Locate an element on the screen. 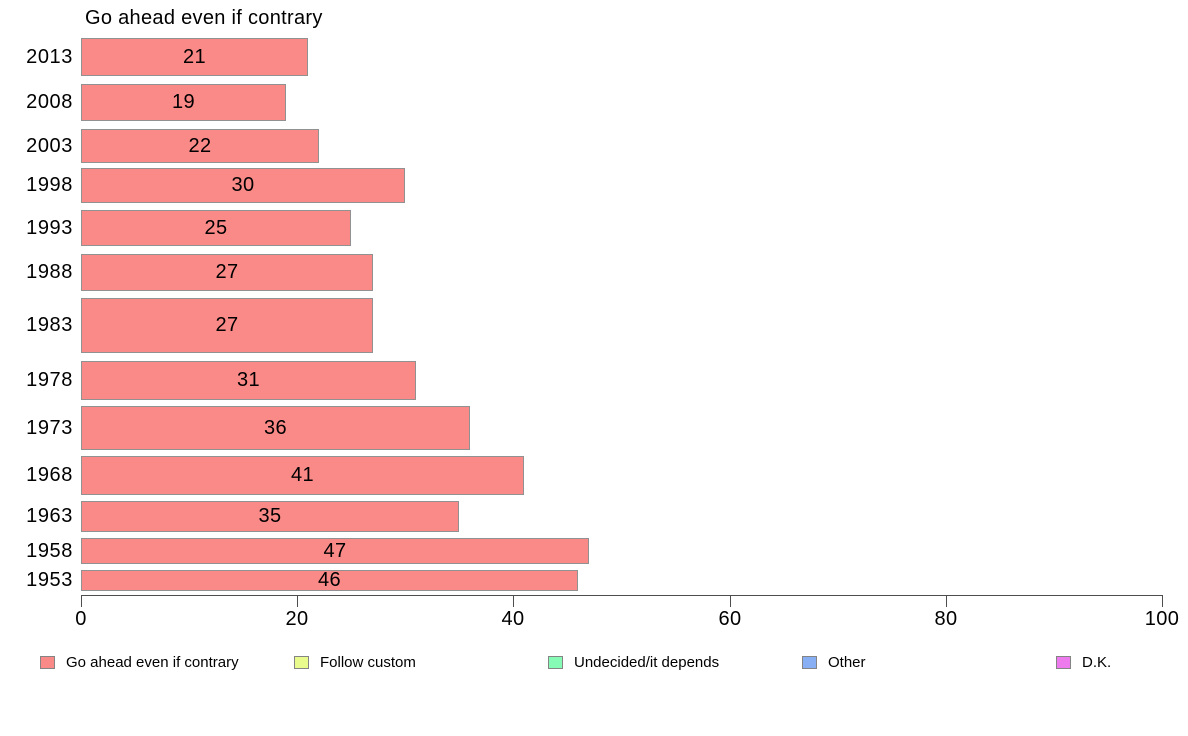 The width and height of the screenshot is (1188, 736). bar-row: 1983 27 is located at coordinates (594, 325).